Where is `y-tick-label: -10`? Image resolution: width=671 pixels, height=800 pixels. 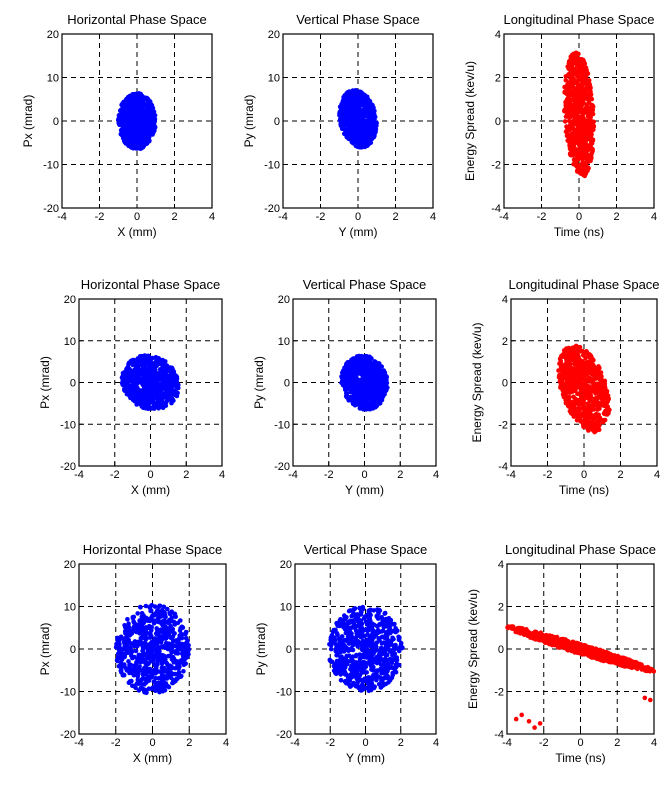
y-tick-label: -10 is located at coordinates (282, 425).